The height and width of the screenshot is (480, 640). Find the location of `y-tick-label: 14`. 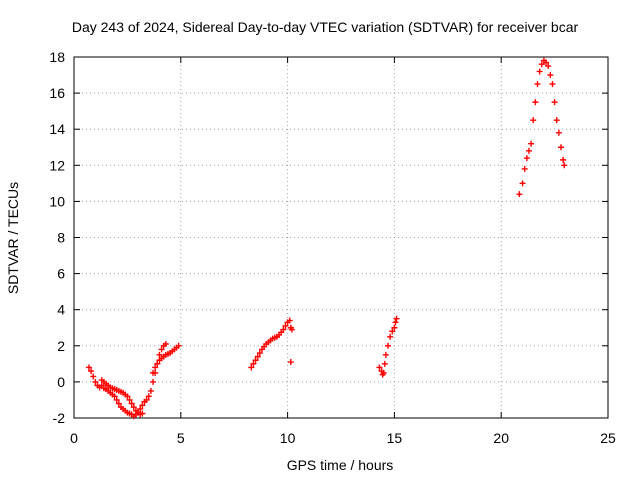

y-tick-label: 14 is located at coordinates (57, 129).